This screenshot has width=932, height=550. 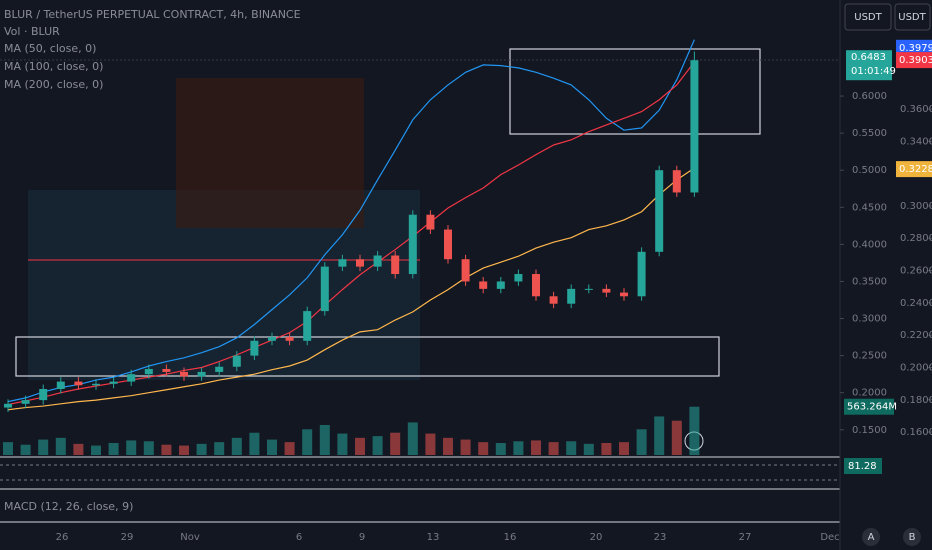 What do you see at coordinates (916, 432) in the screenshot?
I see `y2-tick-label: 0.1600` at bounding box center [916, 432].